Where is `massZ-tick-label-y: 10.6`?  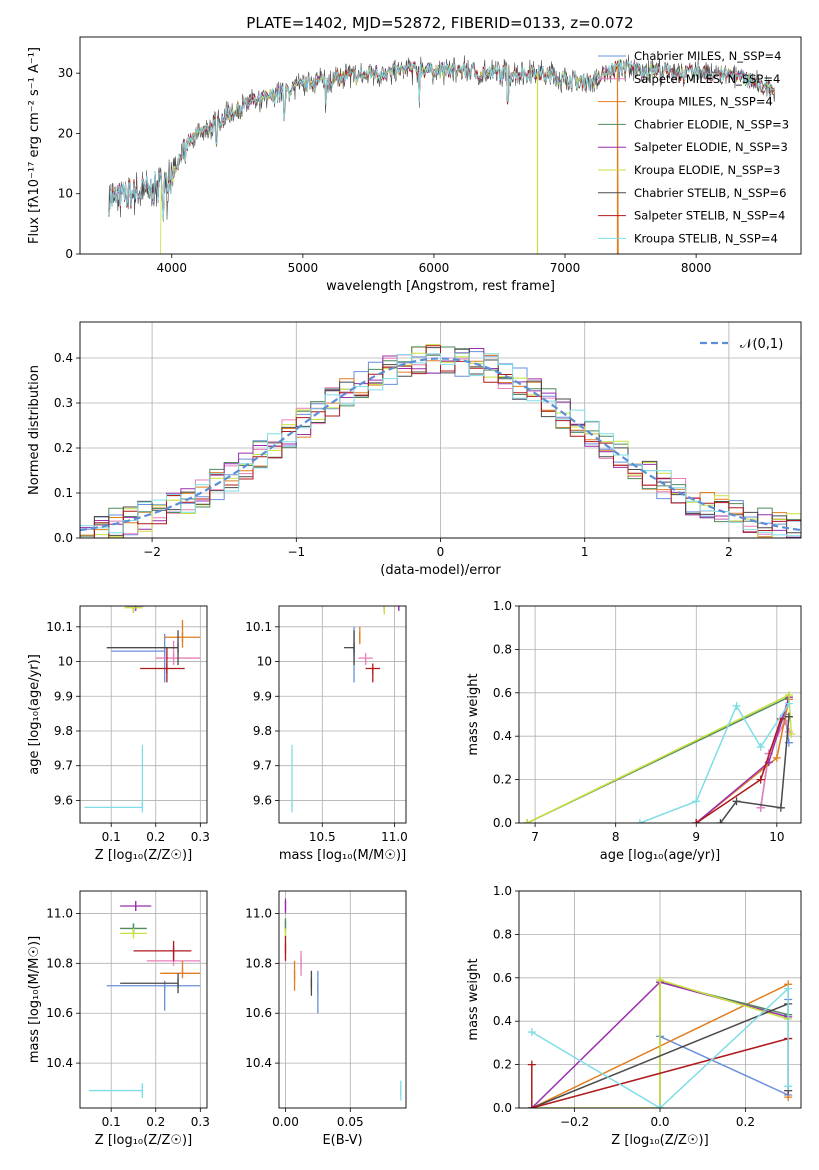 massZ-tick-label-y: 10.6 is located at coordinates (59, 1013).